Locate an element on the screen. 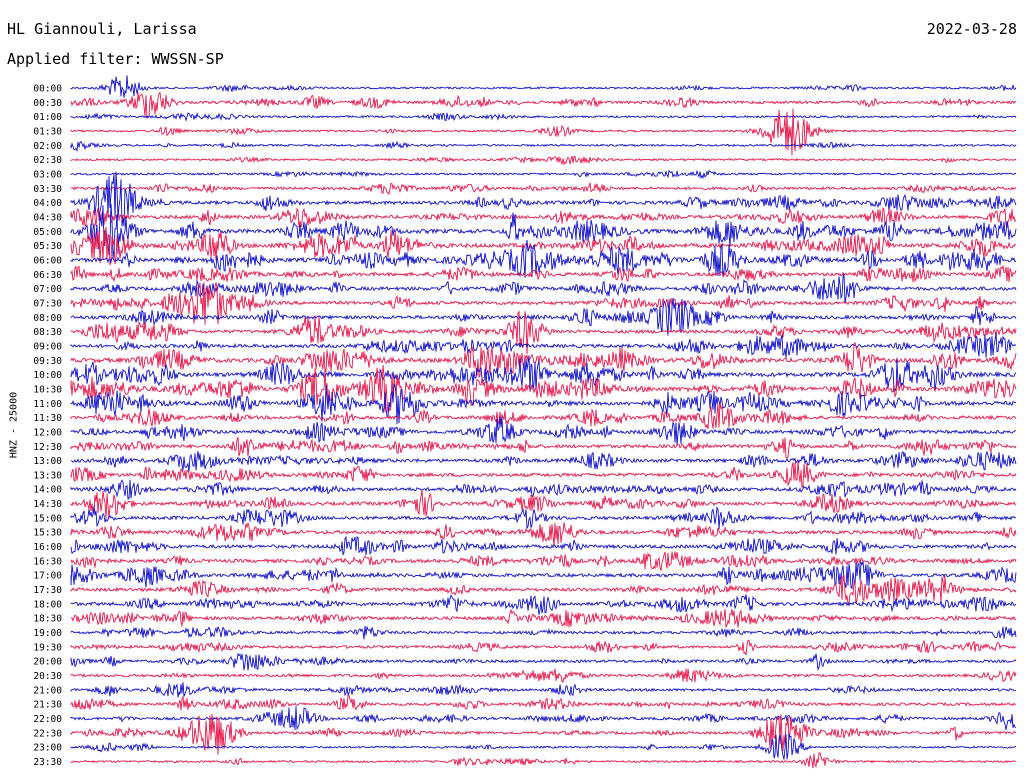 Image resolution: width=1024 pixels, height=780 pixels. tick-label: 08:30 is located at coordinates (47, 332).